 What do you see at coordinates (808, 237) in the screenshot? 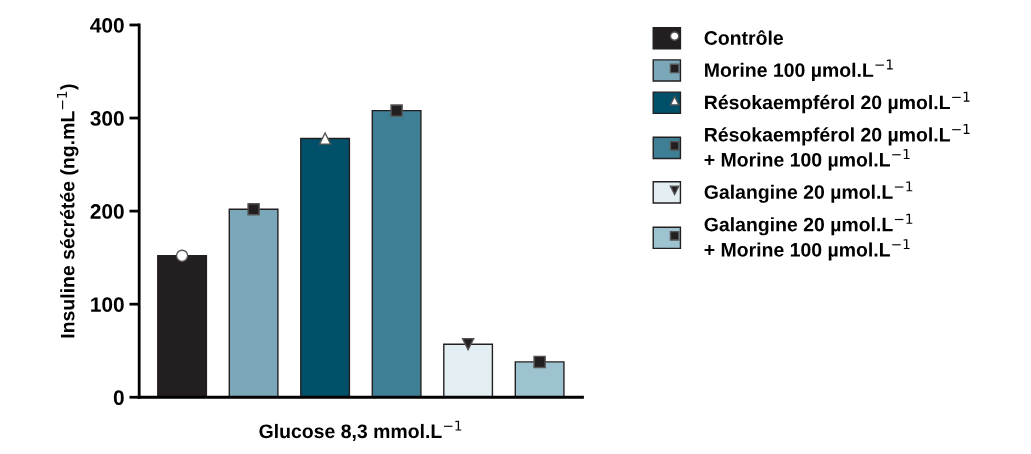
I see `text: Galangine 20 µmol.L$^{−1}$ + Morine 100 µmol.L$^{−1}$` at bounding box center [808, 237].